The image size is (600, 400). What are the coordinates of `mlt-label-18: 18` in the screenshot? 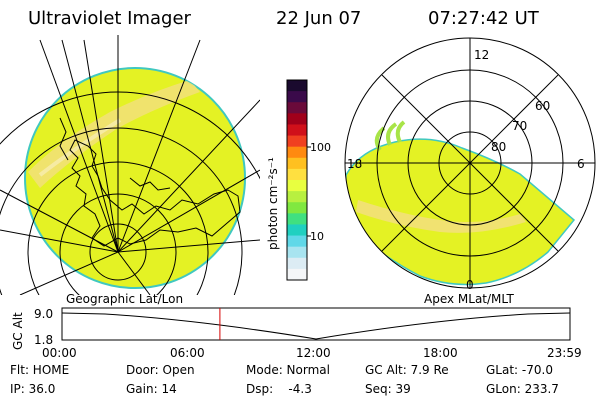 It's located at (354, 164).